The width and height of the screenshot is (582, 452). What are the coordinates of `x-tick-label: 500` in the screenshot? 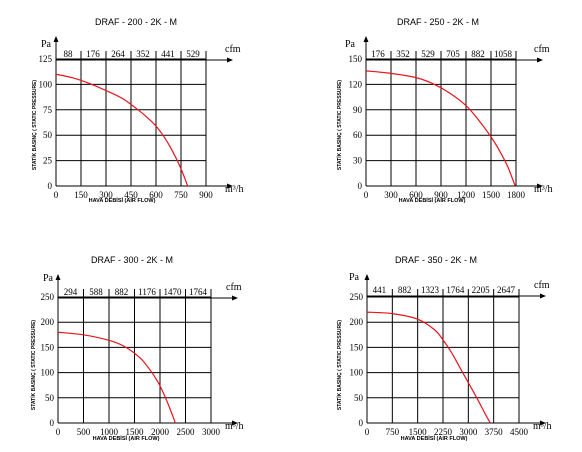 It's located at (84, 432).